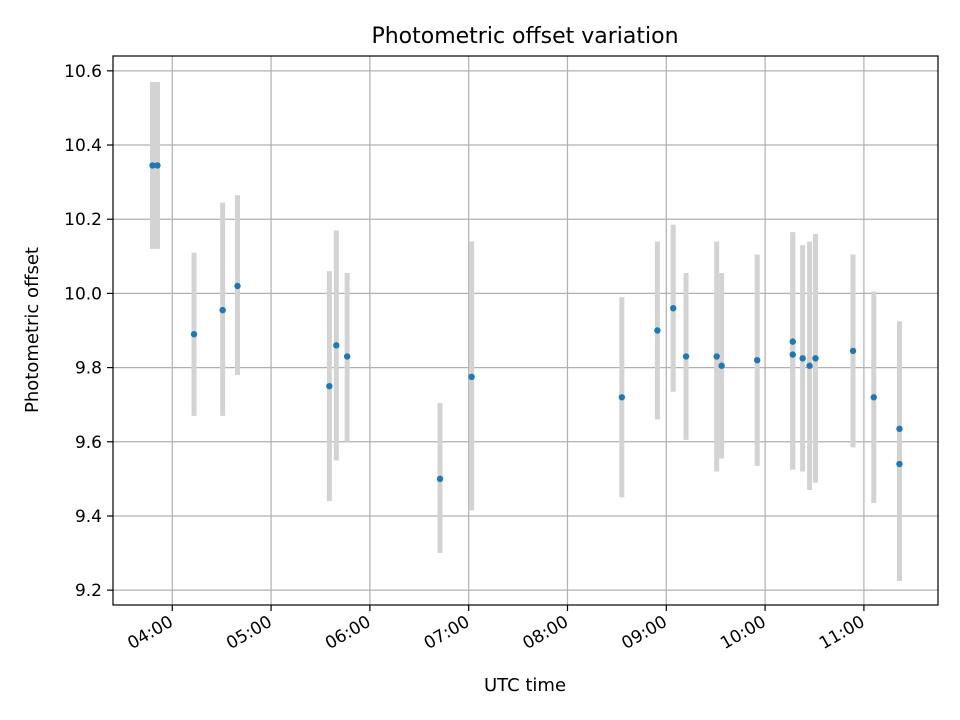  I want to click on y-tick-label: 10.4, so click(83, 146).